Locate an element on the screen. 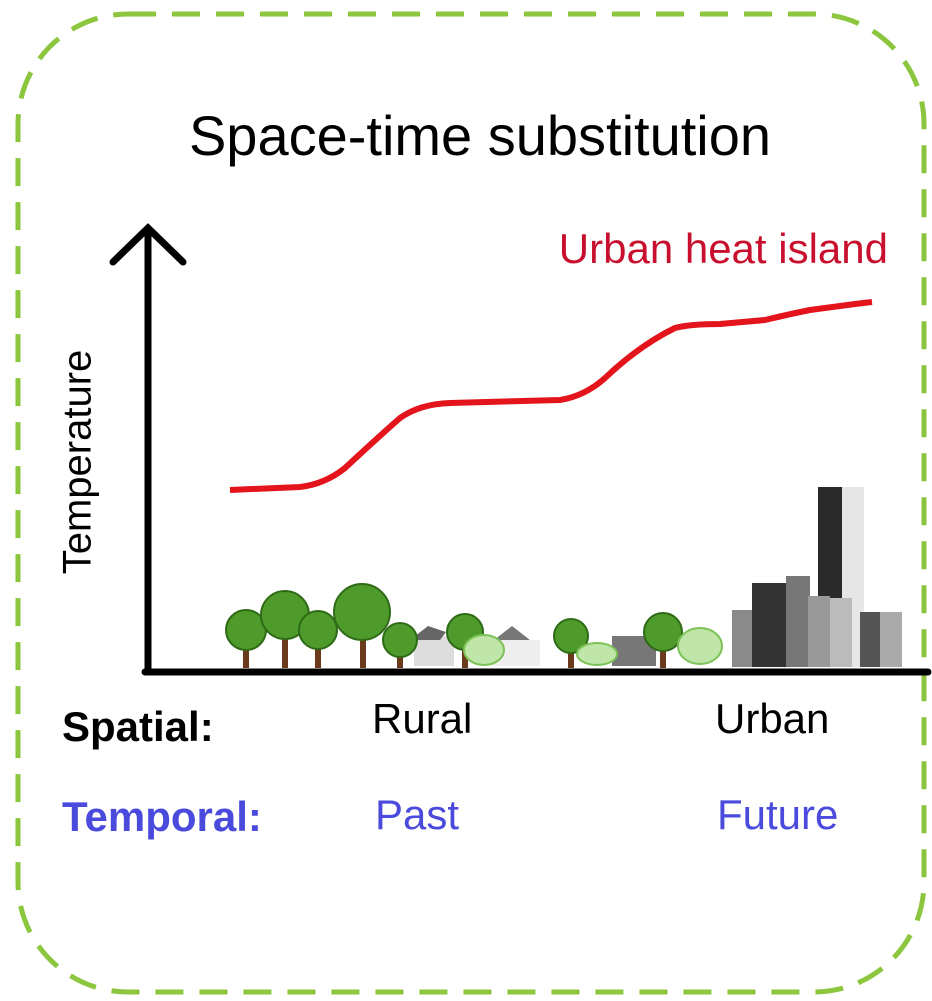 This screenshot has width=932, height=1001. buildings is located at coordinates (817, 577).